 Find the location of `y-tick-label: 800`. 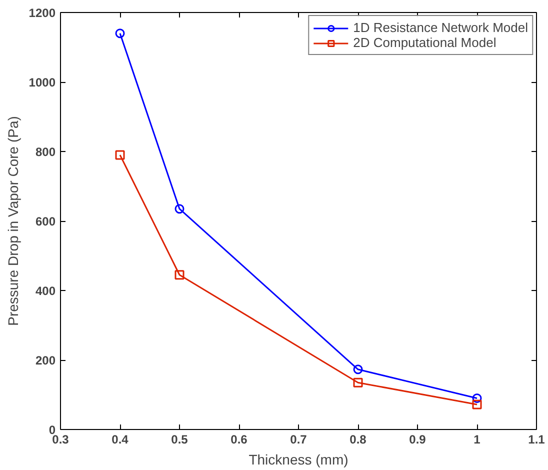

y-tick-label: 800 is located at coordinates (45, 152).